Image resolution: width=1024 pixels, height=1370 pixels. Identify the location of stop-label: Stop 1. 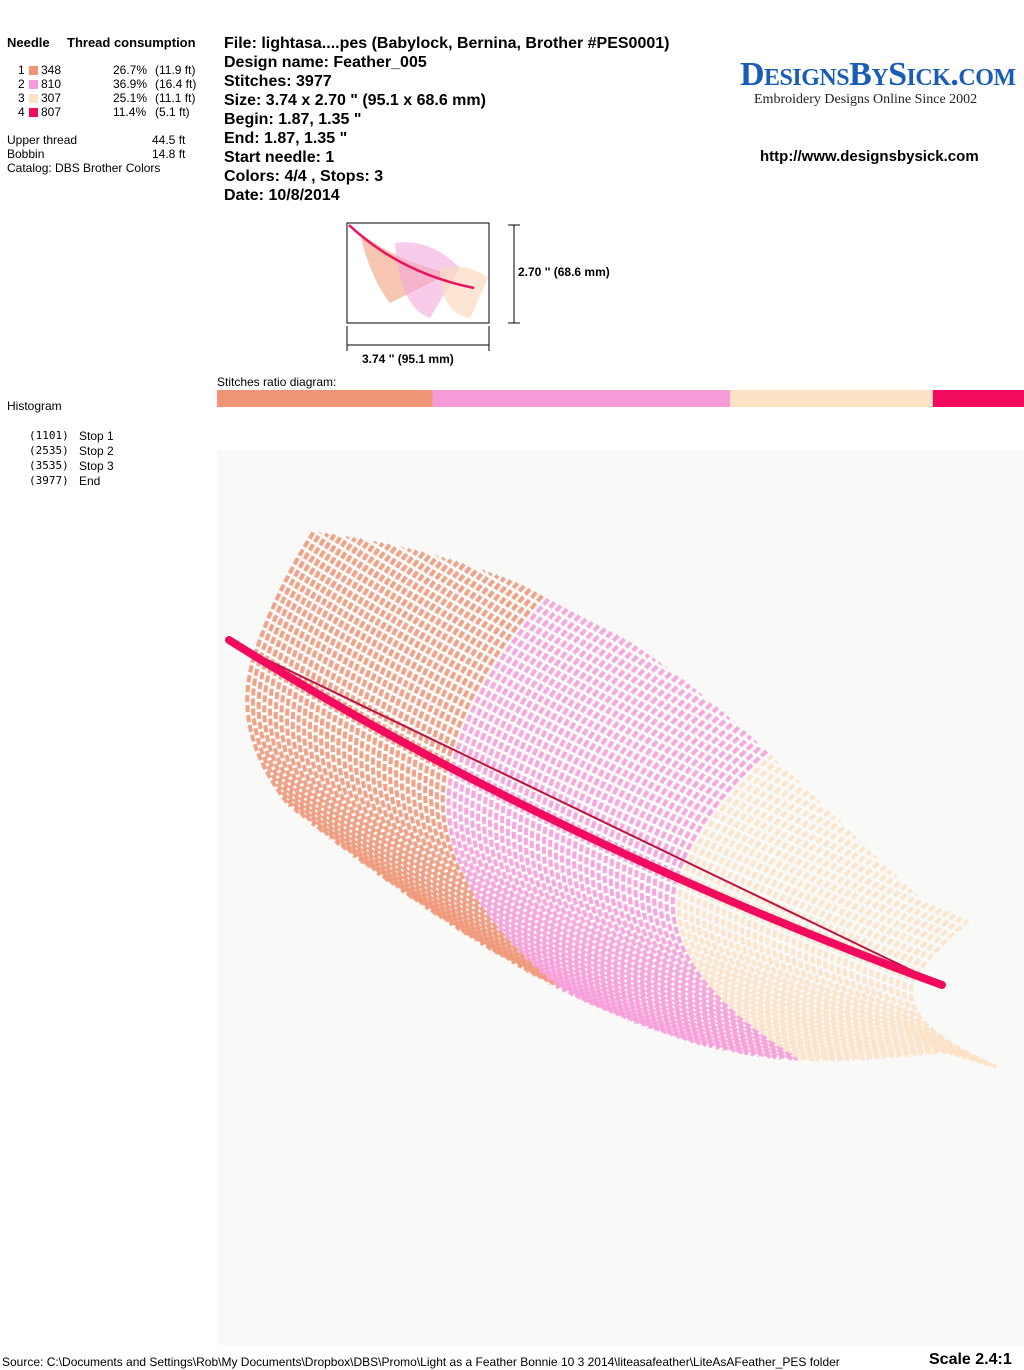
(96, 436).